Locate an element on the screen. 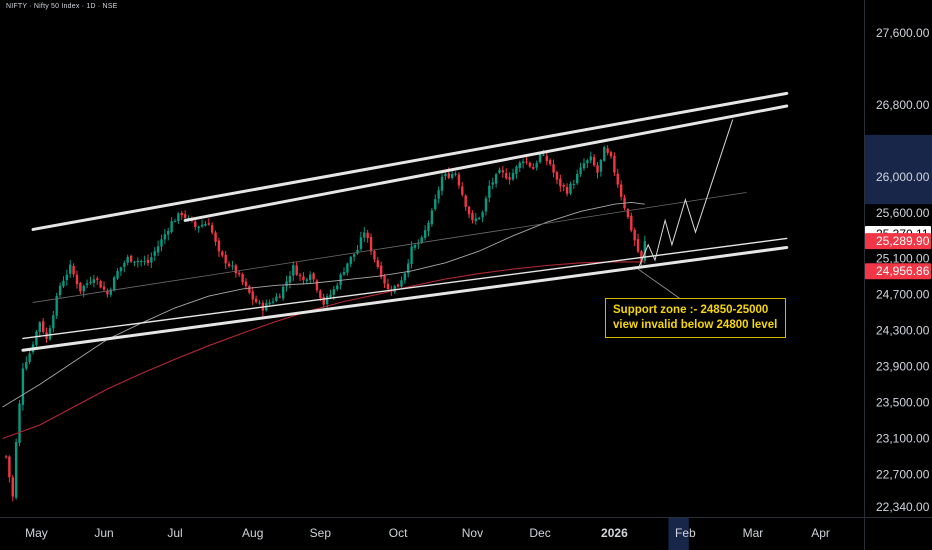  price-axis-highlight is located at coordinates (898, 169).